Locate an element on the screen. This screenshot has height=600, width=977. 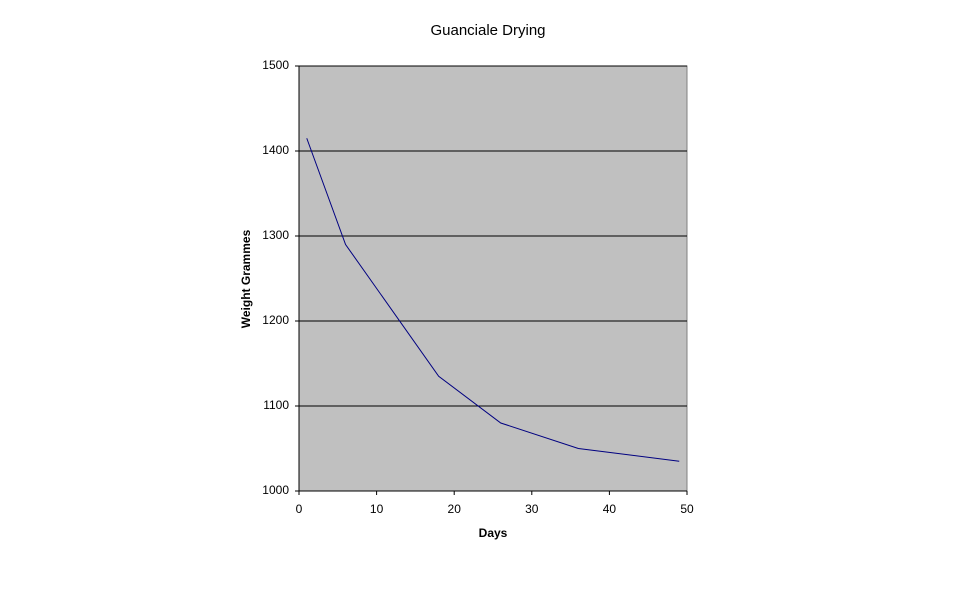
y-axis-title: Weight Grammes is located at coordinates (246, 278).